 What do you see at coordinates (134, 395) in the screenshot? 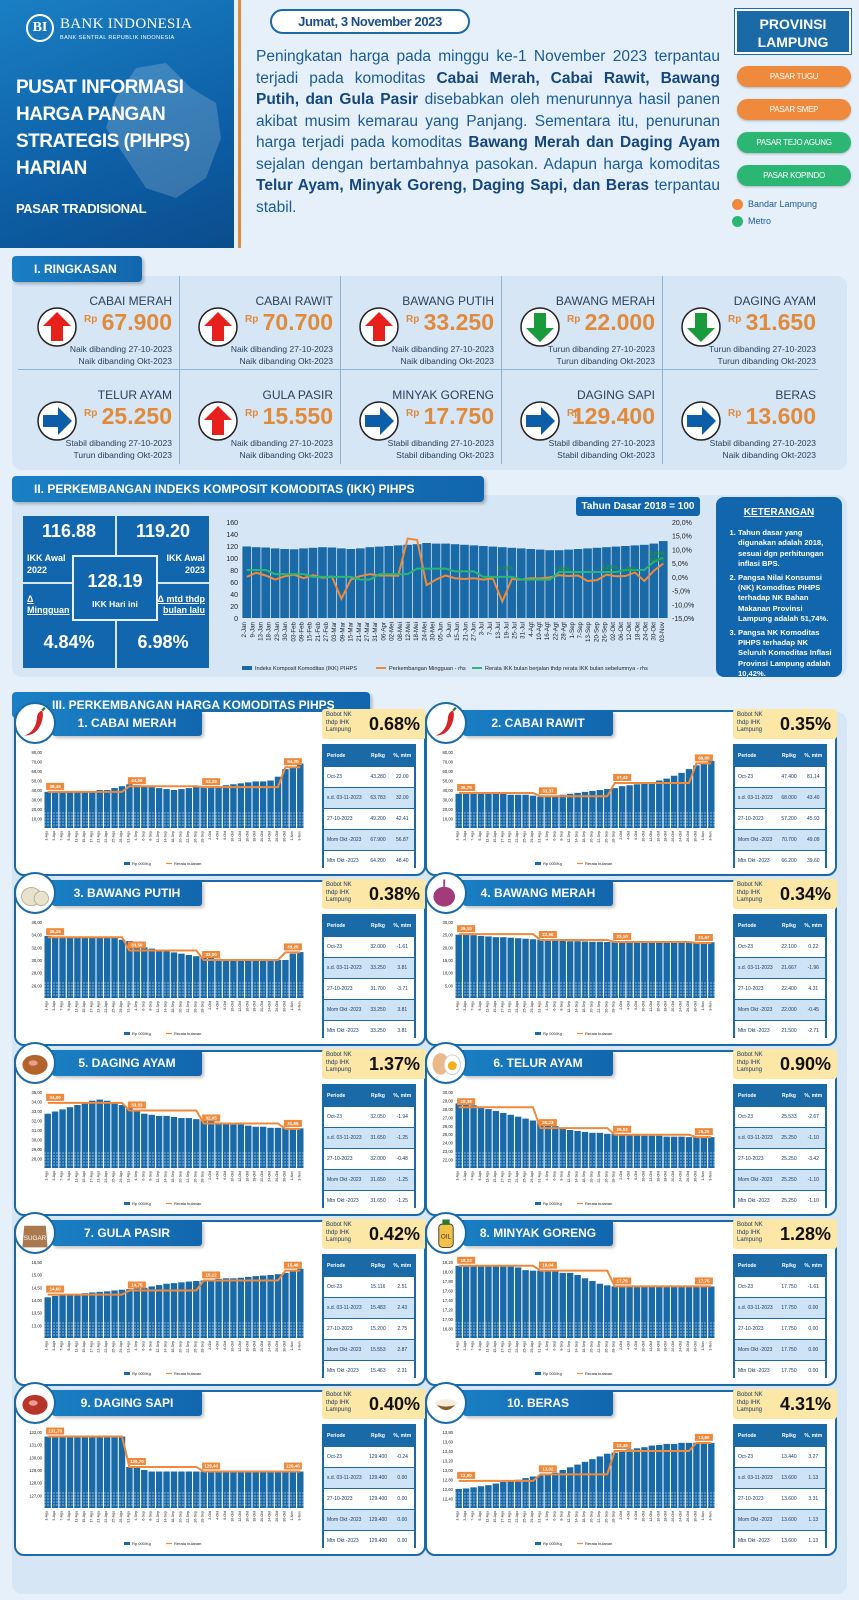
I see `commodity-name: TELUR AYAM` at bounding box center [134, 395].